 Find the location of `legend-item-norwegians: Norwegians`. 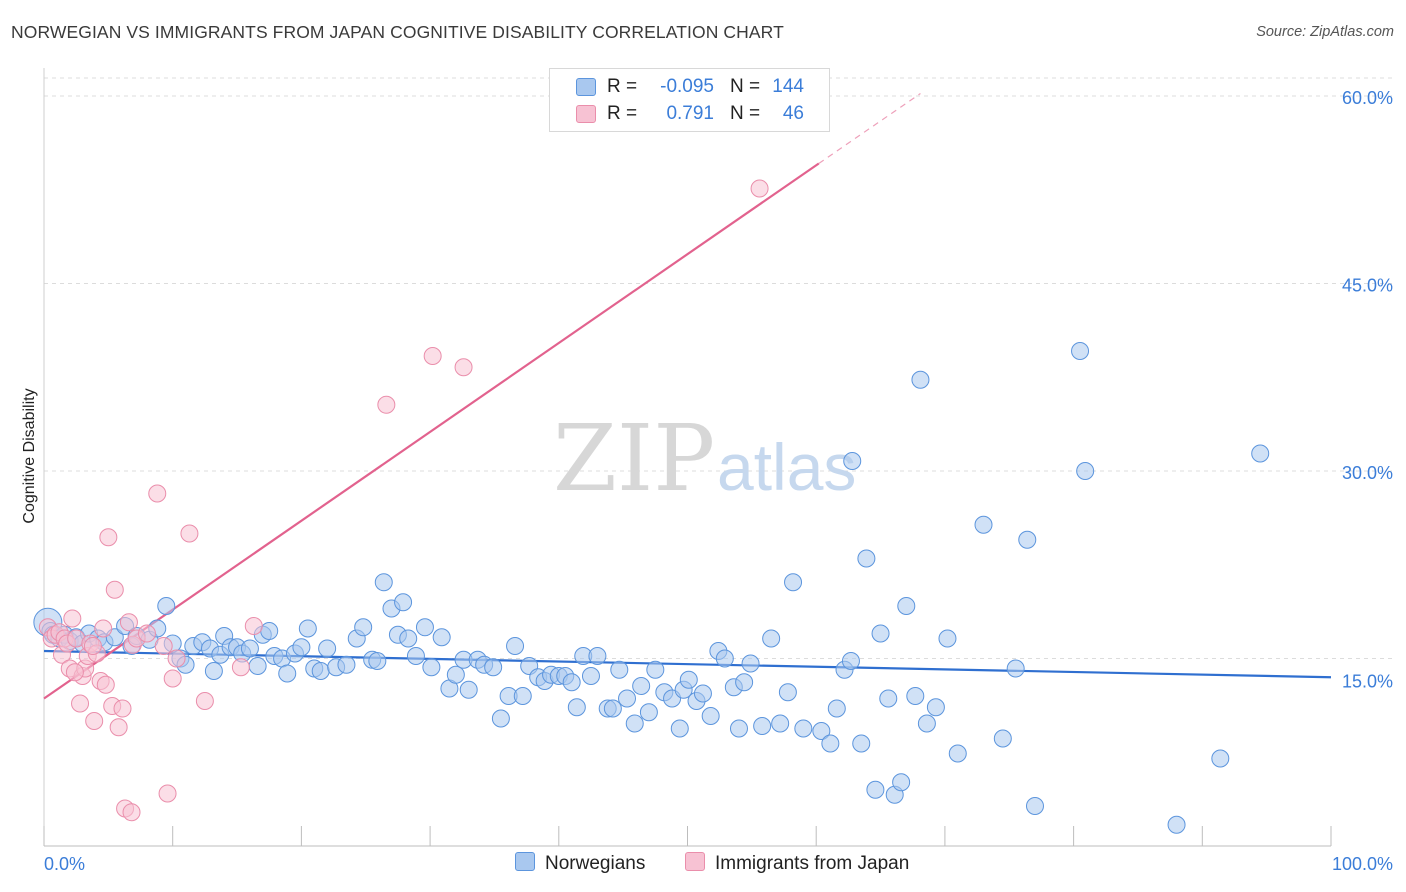

legend-item-norwegians: Norwegians is located at coordinates (580, 863).